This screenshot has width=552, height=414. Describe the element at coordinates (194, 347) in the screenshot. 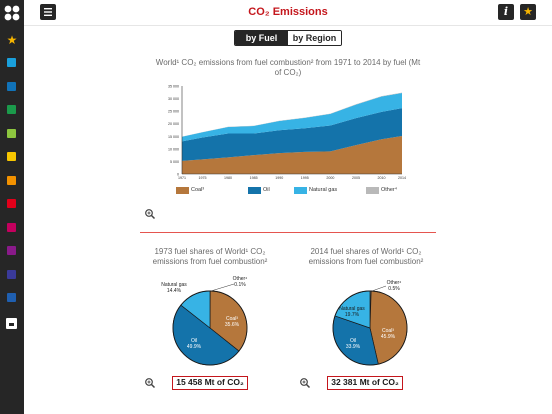

I see `pie-slice-value: 49.9%` at that location.